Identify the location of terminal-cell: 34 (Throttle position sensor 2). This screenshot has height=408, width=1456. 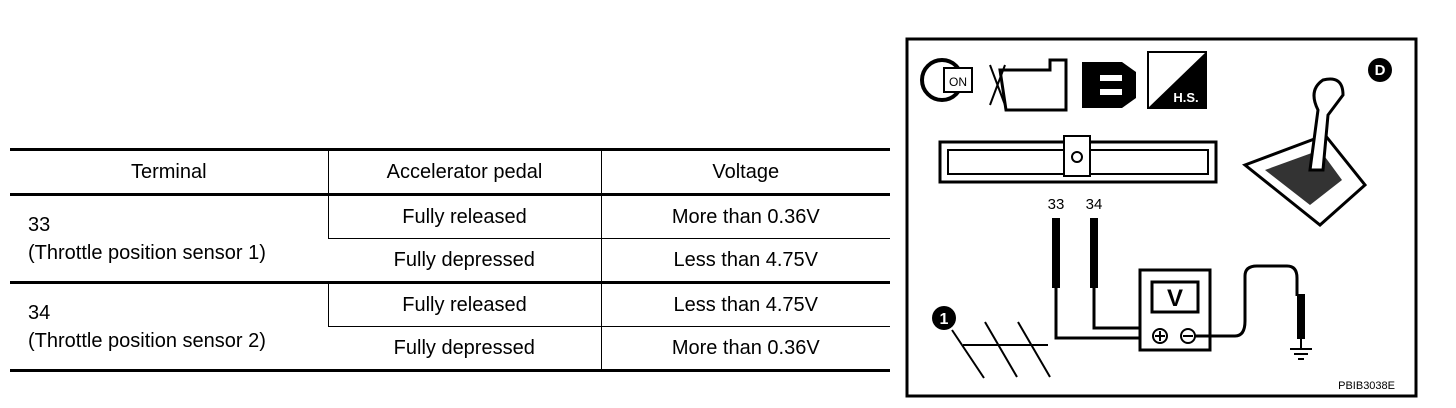
(169, 326).